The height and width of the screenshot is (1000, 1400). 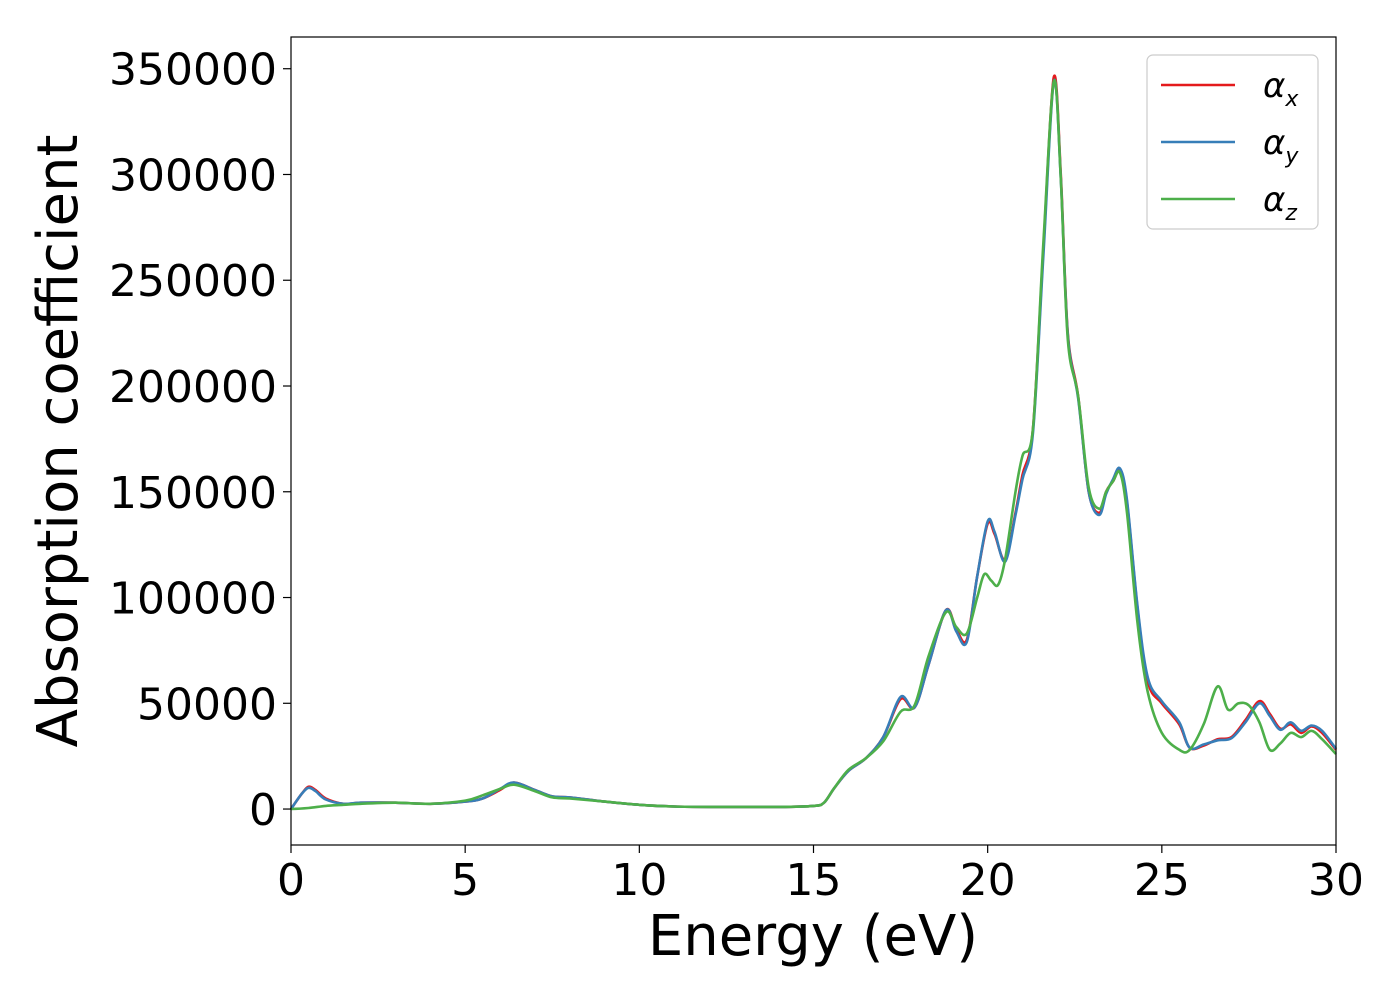 I want to click on x-tick-label: 5, so click(x=465, y=880).